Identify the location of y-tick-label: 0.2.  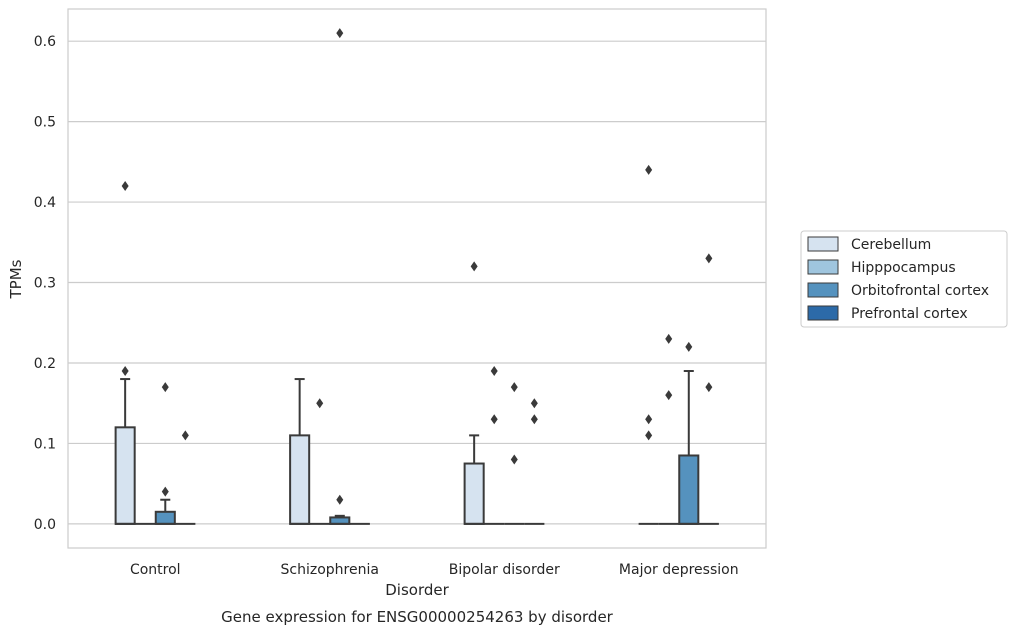
(45, 364).